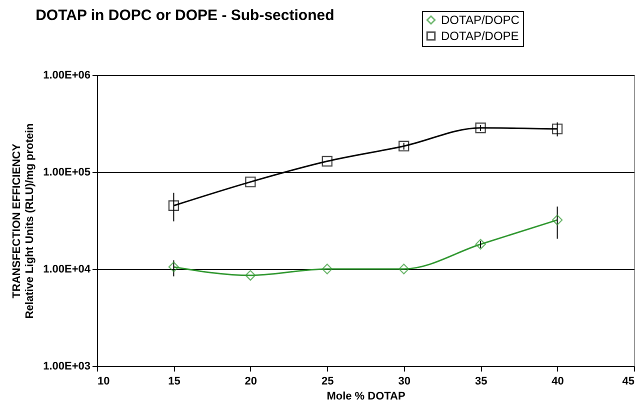 The image size is (639, 407). Describe the element at coordinates (104, 382) in the screenshot. I see `x-tick-label: 10` at that location.